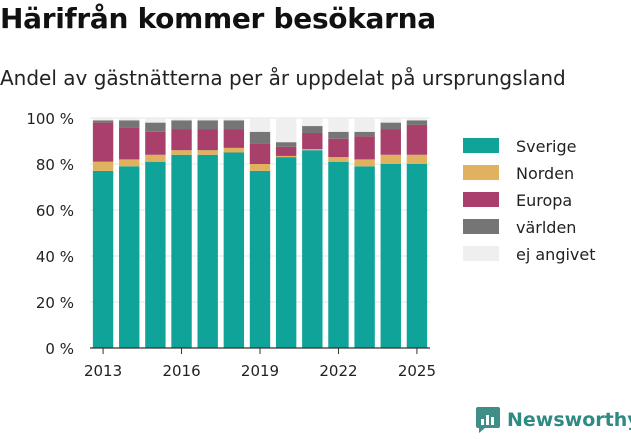 The image size is (631, 439). Describe the element at coordinates (569, 420) in the screenshot. I see `brand-name: Newsworthy` at that location.